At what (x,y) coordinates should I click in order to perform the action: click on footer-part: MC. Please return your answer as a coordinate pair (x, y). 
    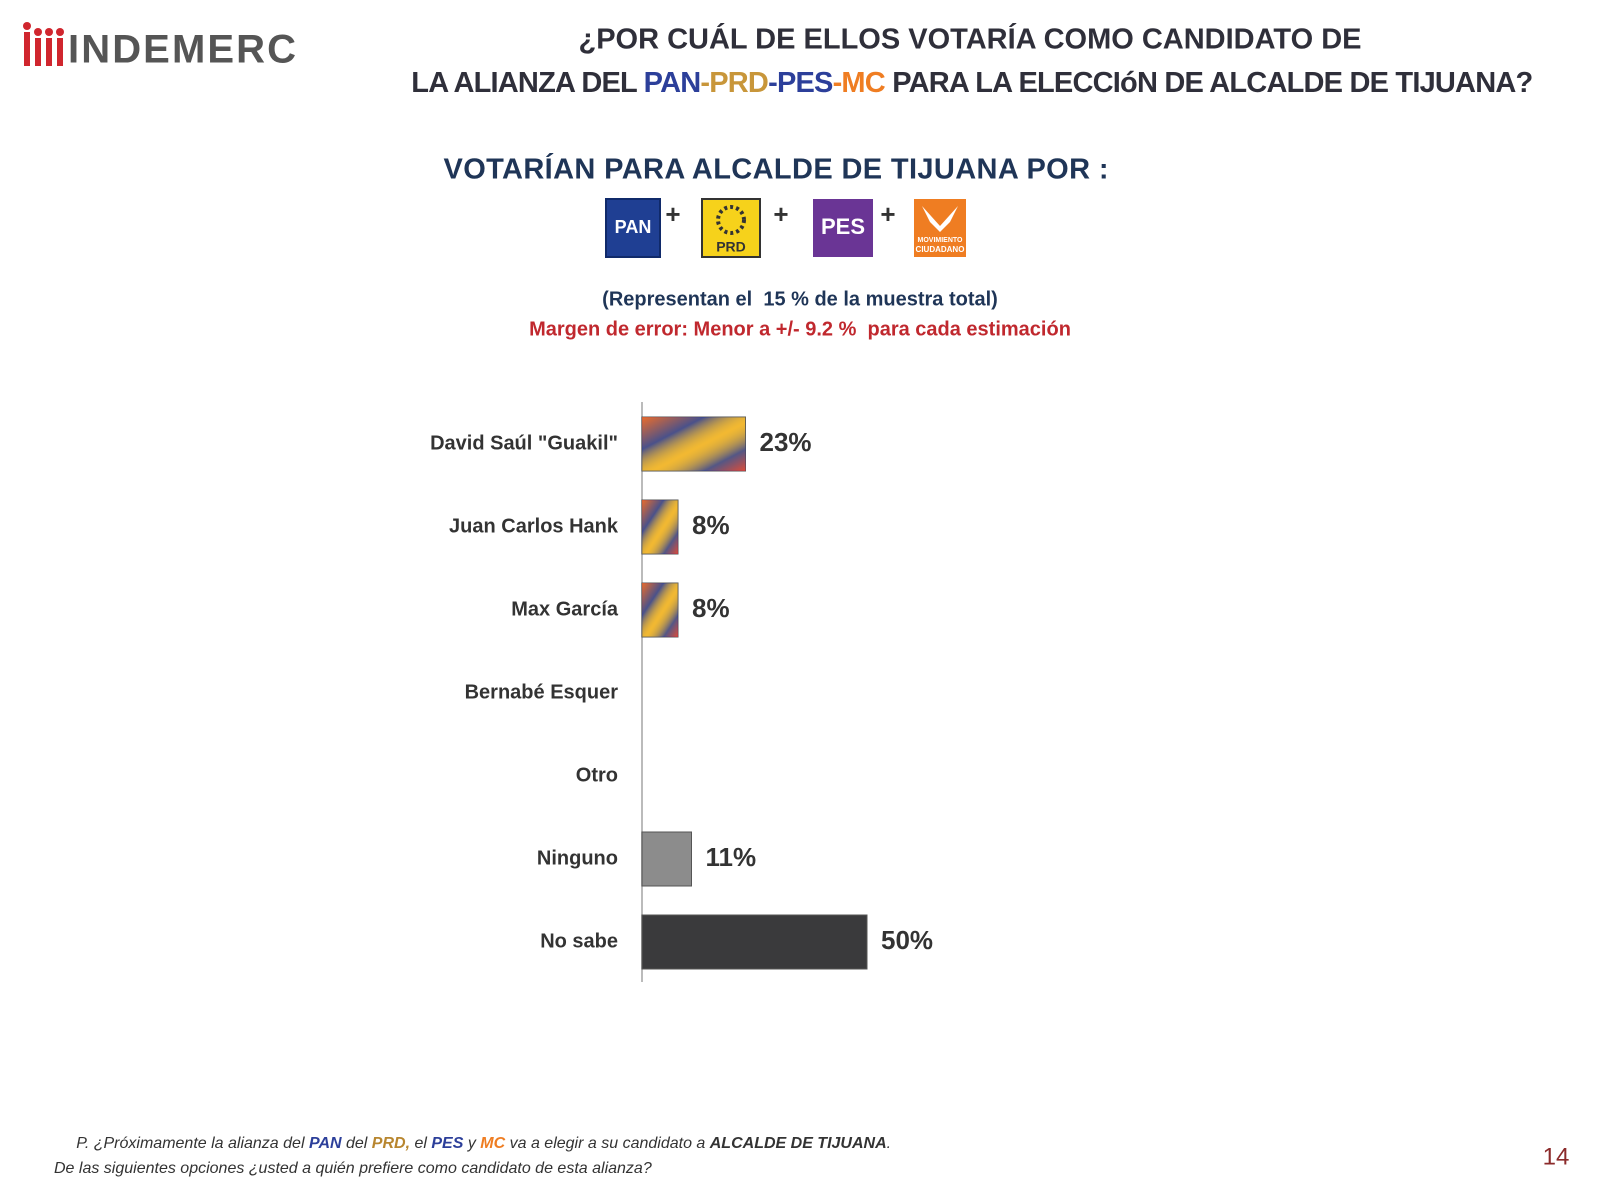
    Looking at the image, I should click on (492, 1143).